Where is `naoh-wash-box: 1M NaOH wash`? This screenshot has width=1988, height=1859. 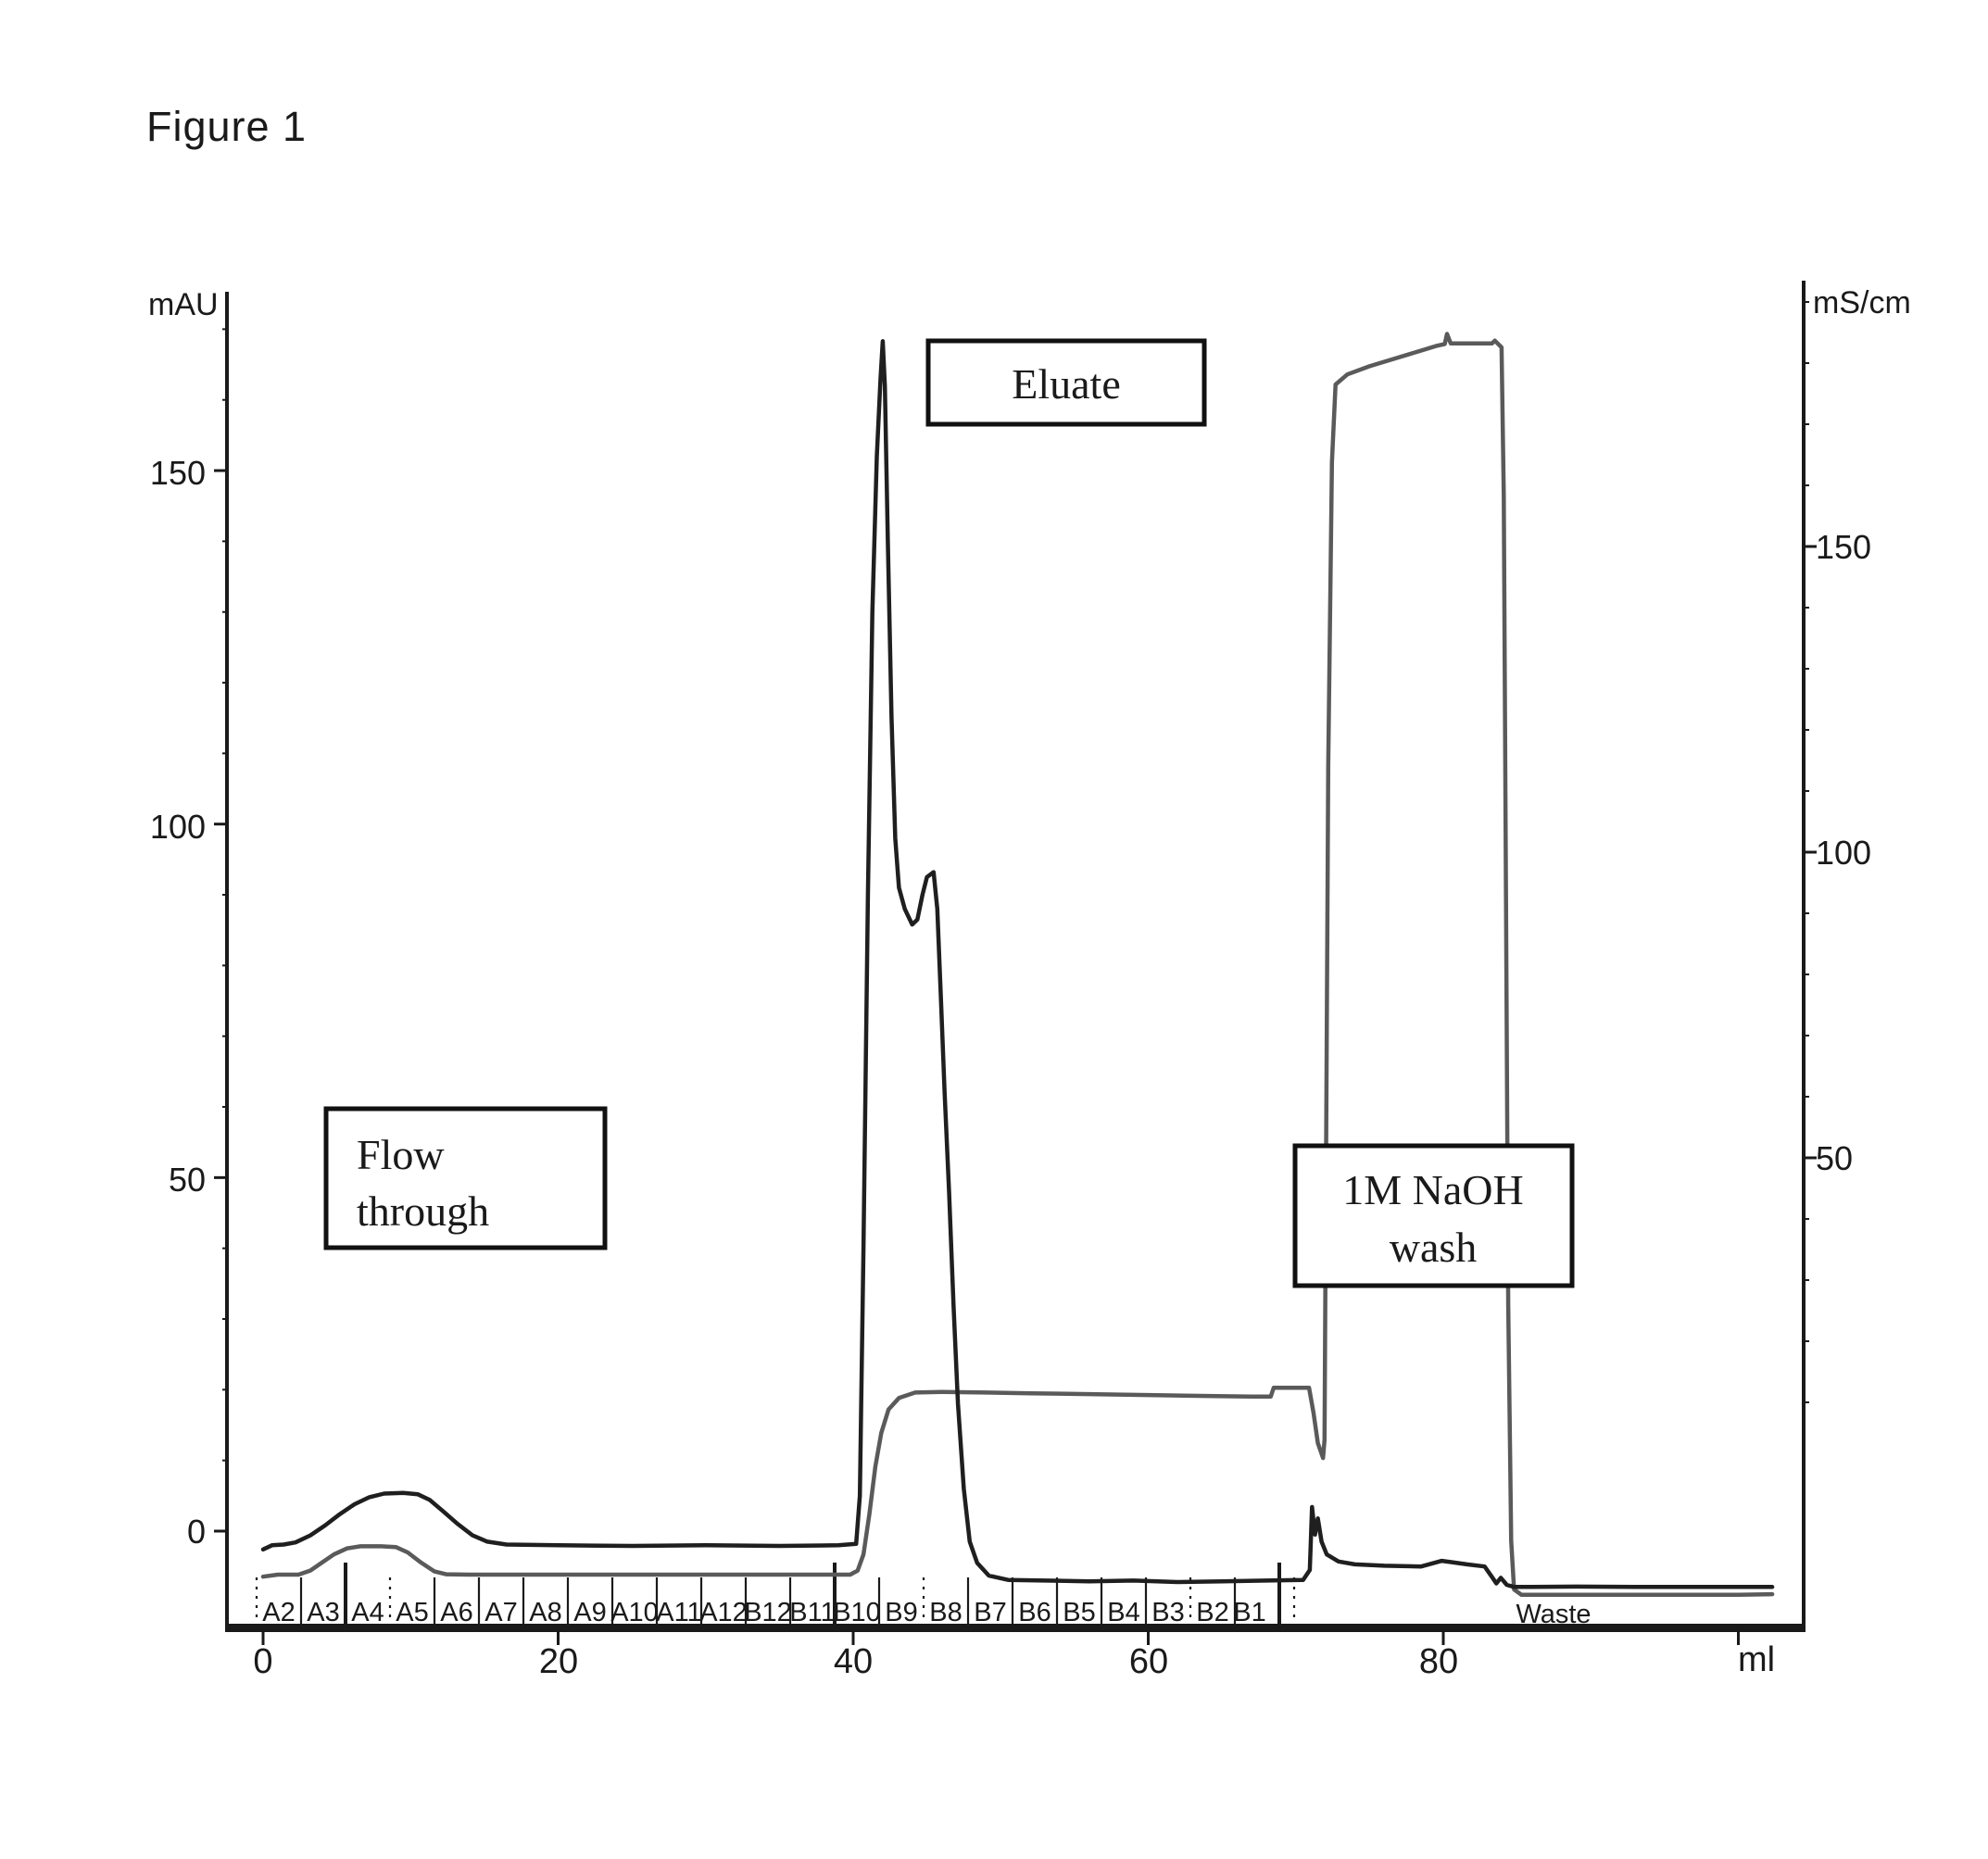 naoh-wash-box: 1M NaOH wash is located at coordinates (1433, 1215).